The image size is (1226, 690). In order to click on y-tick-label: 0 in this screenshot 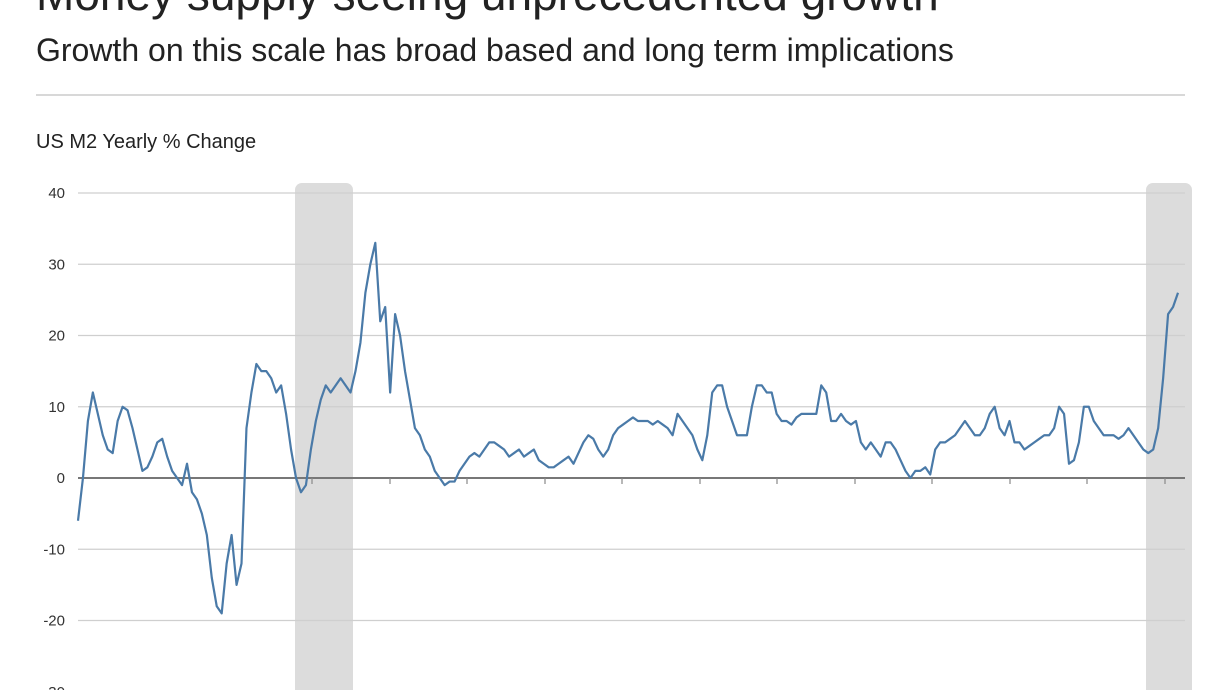, I will do `click(61, 478)`.